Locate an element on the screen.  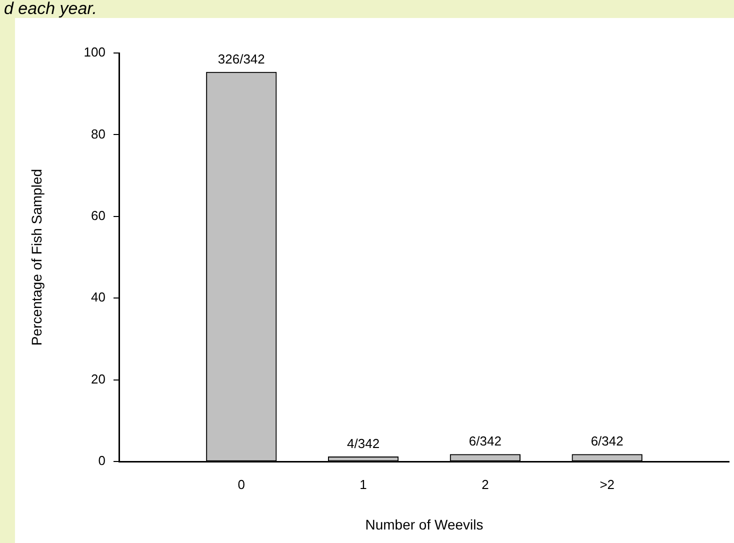
y-axis-title: Percentage of Fish Sampled is located at coordinates (36, 257).